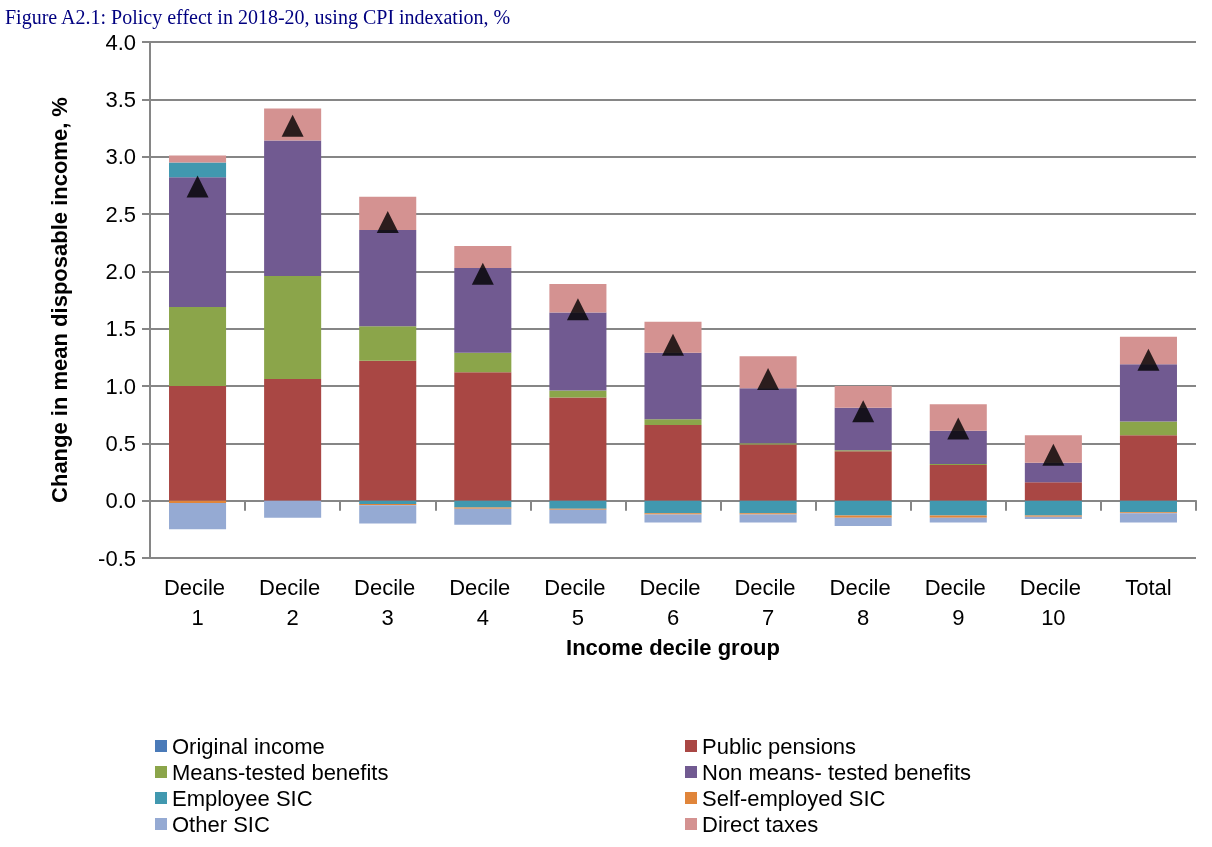  I want to click on legend-label: Non means- tested benefits, so click(837, 772).